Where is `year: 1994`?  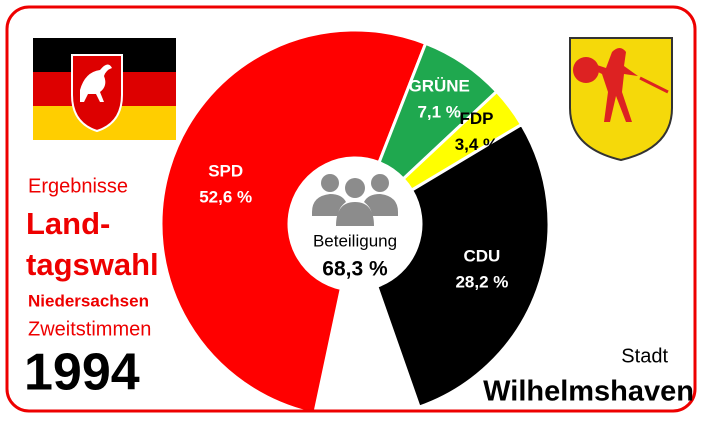 year: 1994 is located at coordinates (82, 373).